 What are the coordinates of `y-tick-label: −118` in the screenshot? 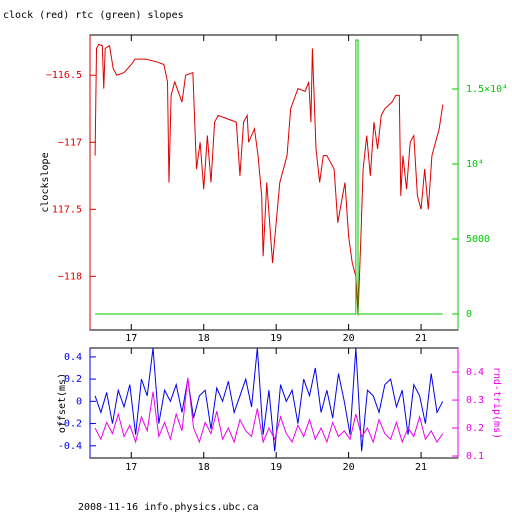 It's located at (70, 276).